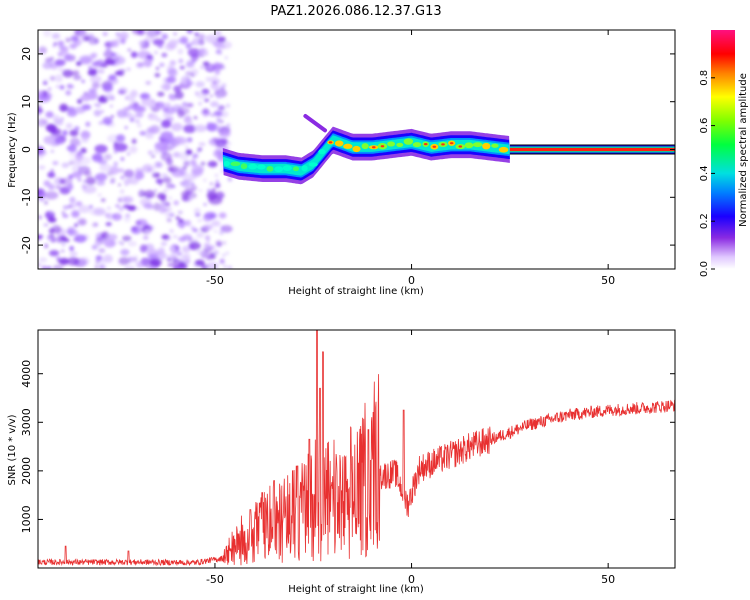  What do you see at coordinates (704, 126) in the screenshot?
I see `colorbar-tick-label: 0.6` at bounding box center [704, 126].